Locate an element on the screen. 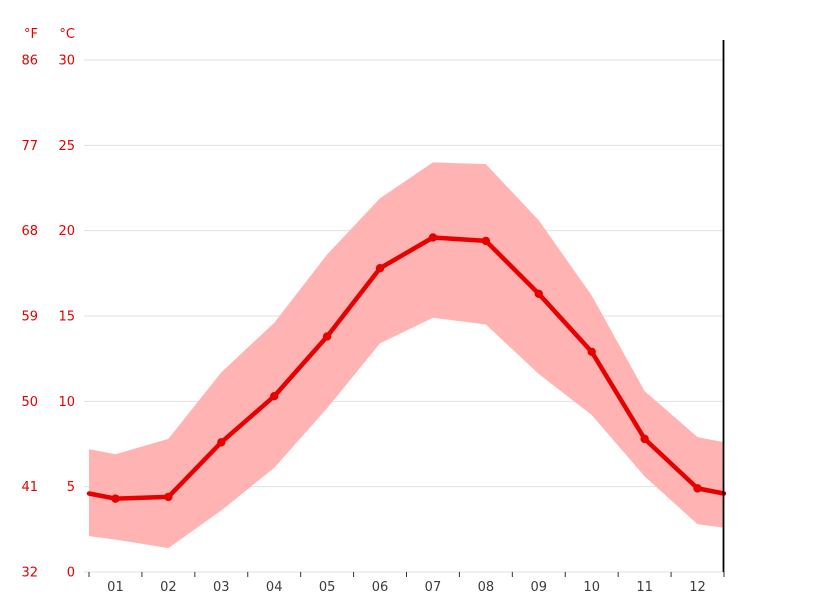  y-axis-label-fahrenheit: 77 is located at coordinates (29, 146).